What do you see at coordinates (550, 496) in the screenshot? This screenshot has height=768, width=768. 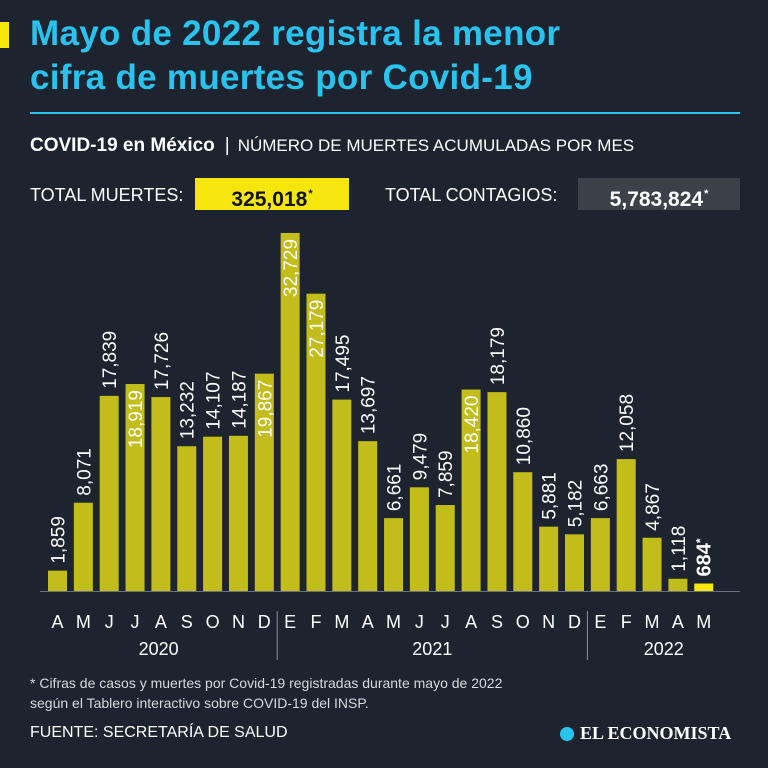 I see `bar-value-label: 5,881` at bounding box center [550, 496].